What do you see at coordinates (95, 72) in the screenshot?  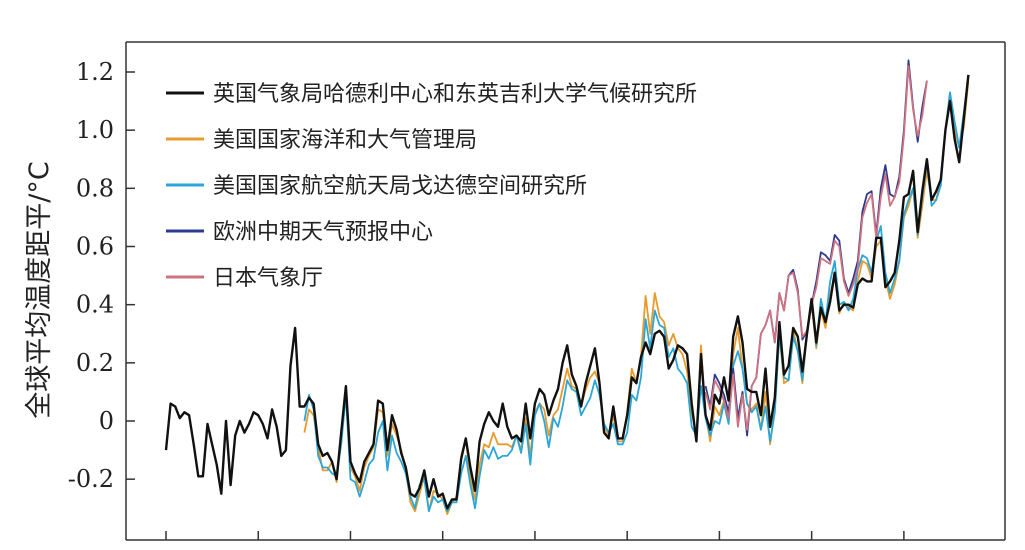 I see `y-tick-label: 1.2` at bounding box center [95, 72].